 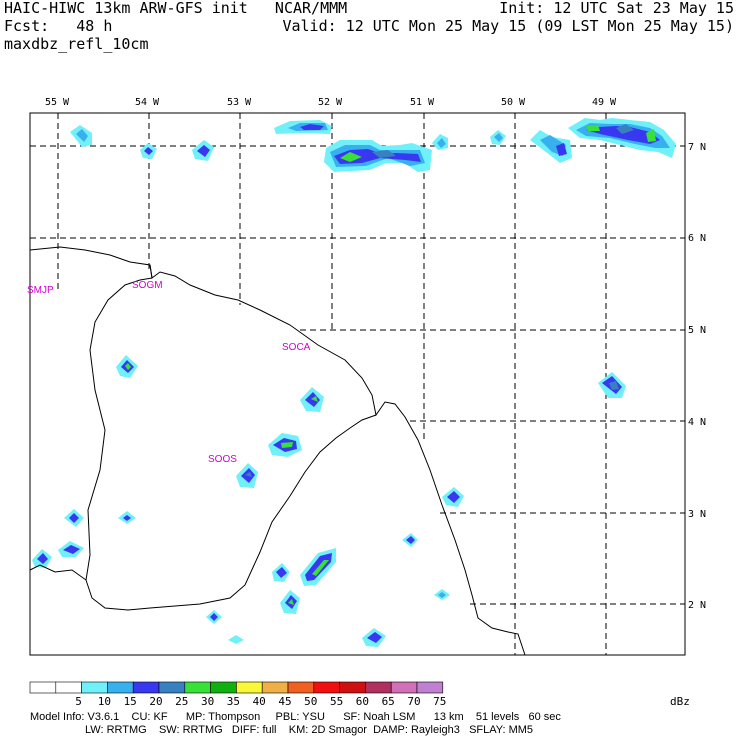 What do you see at coordinates (697, 330) in the screenshot?
I see `lat-label-5n: 5 N` at bounding box center [697, 330].